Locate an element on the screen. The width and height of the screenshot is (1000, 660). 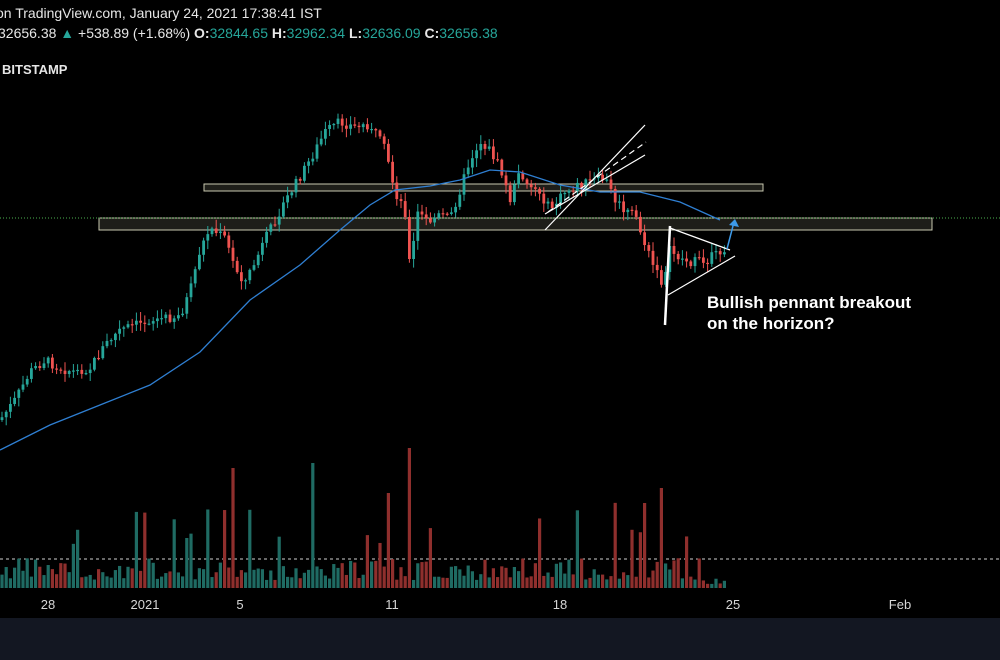
breakout-arrow-line is located at coordinates (730, 235).